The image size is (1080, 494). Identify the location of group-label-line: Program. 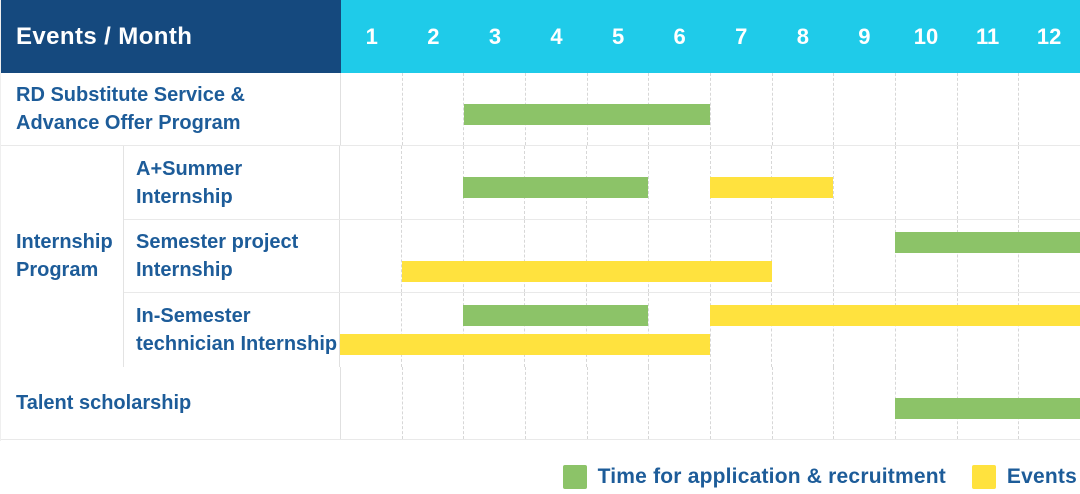
(57, 270).